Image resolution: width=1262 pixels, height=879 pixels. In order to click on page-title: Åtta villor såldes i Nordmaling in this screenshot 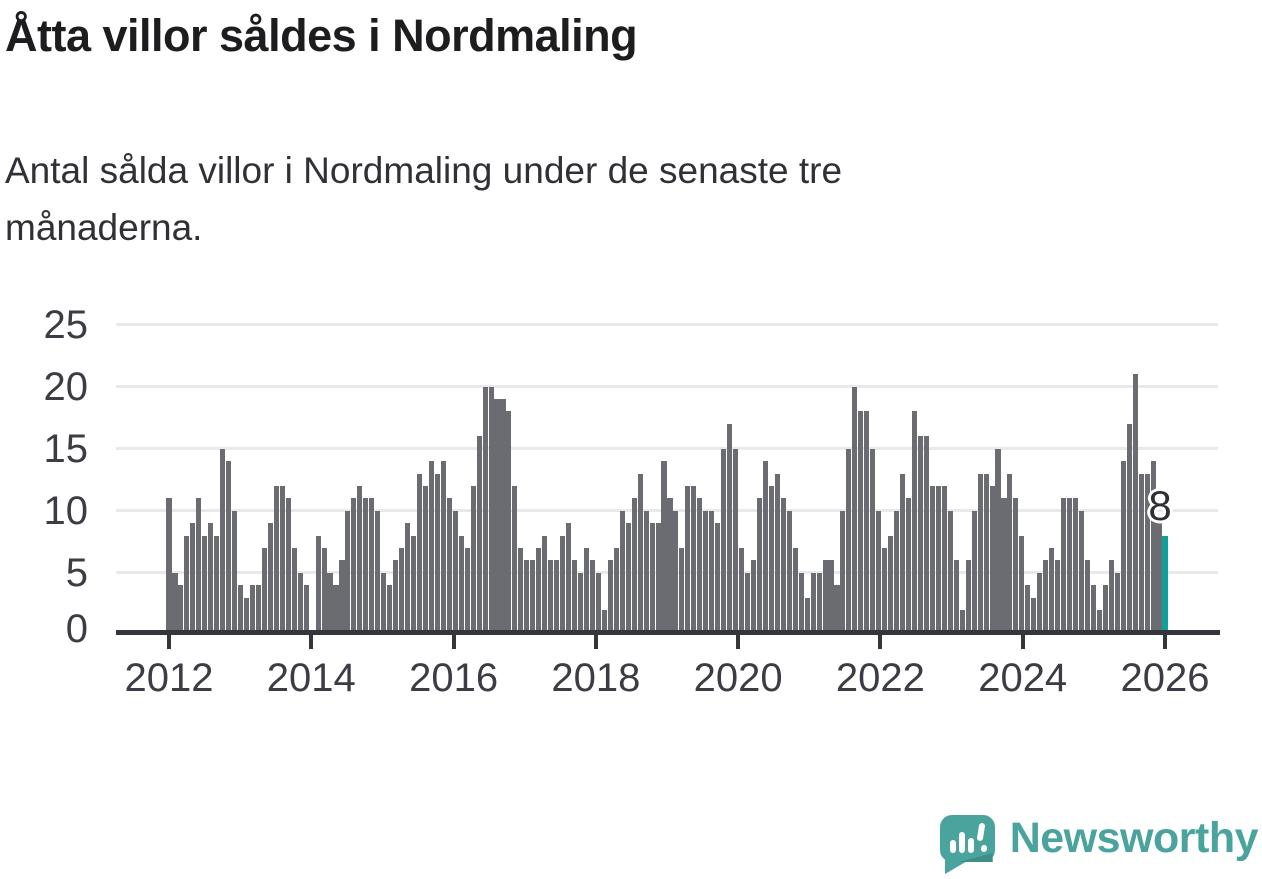, I will do `click(321, 35)`.